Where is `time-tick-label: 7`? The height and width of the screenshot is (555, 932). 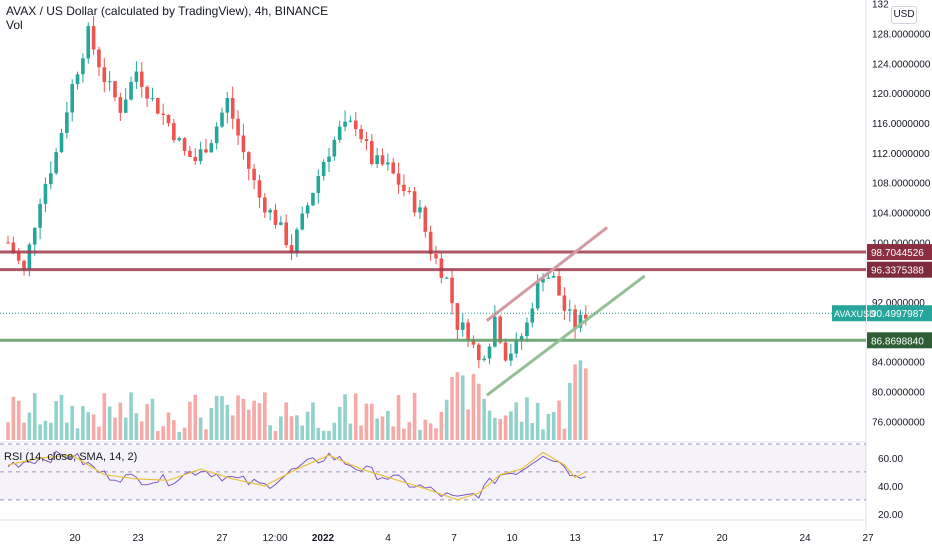 time-tick-label: 7 is located at coordinates (454, 538).